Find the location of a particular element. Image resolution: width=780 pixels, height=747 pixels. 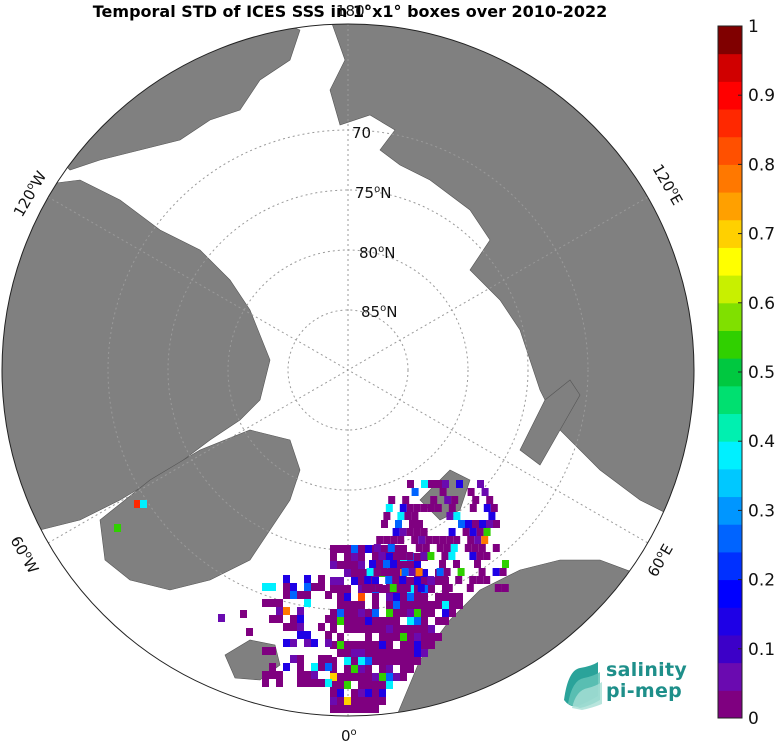

logo-line1: salinity is located at coordinates (647, 670).